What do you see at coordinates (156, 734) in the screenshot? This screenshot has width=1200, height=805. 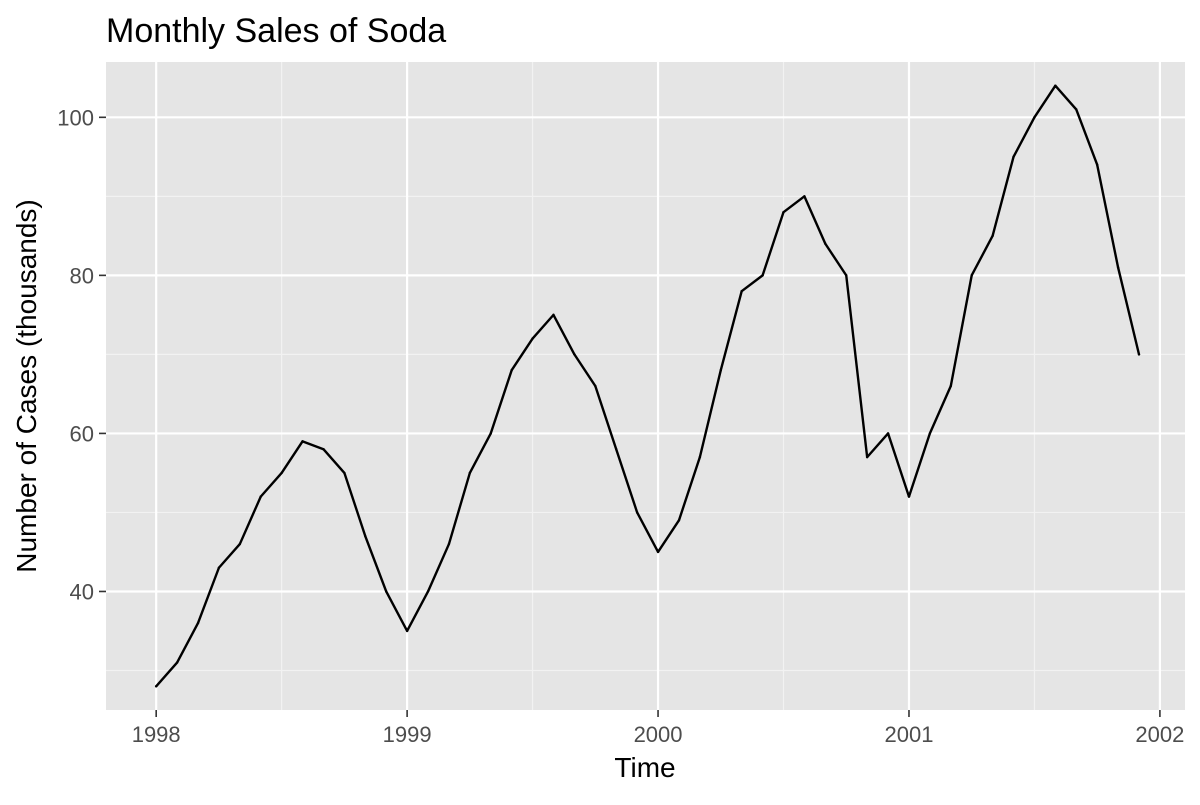 I see `x-tick-label: 1998` at bounding box center [156, 734].